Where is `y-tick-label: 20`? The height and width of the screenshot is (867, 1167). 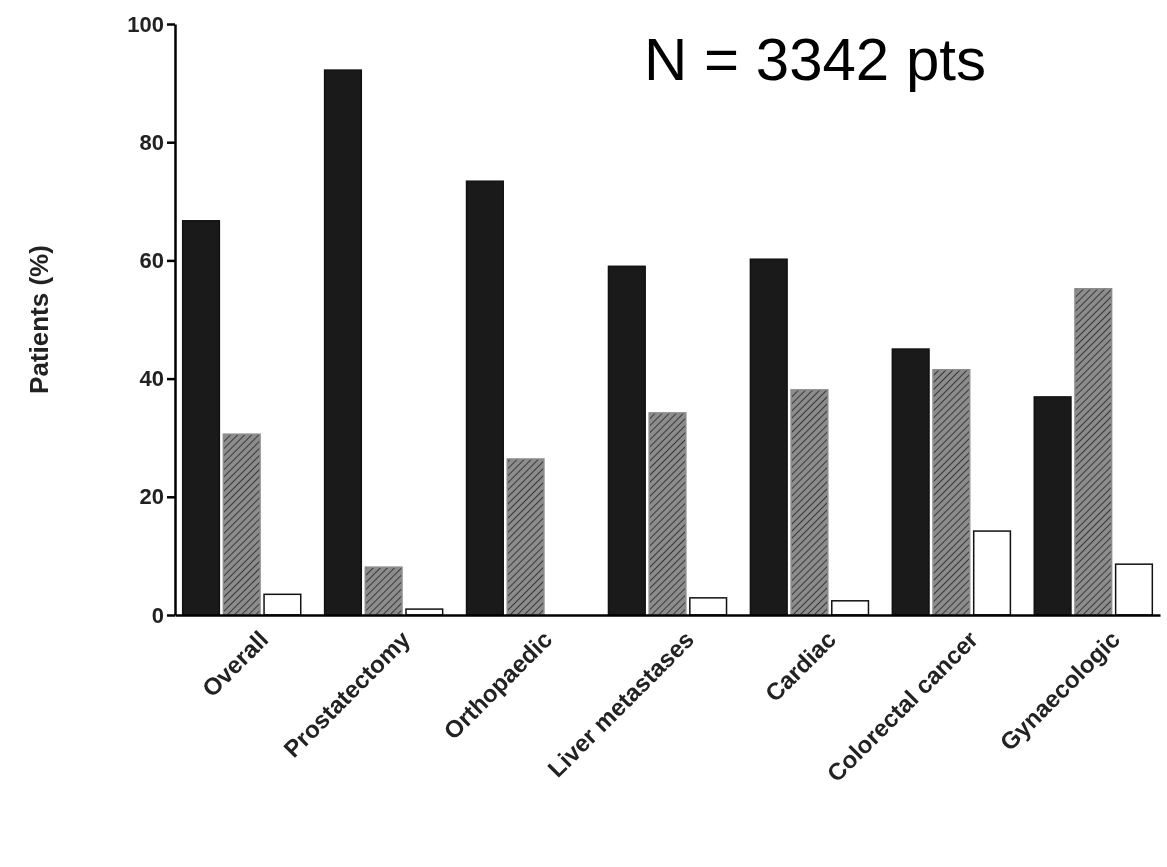 y-tick-label: 20 is located at coordinates (151, 497).